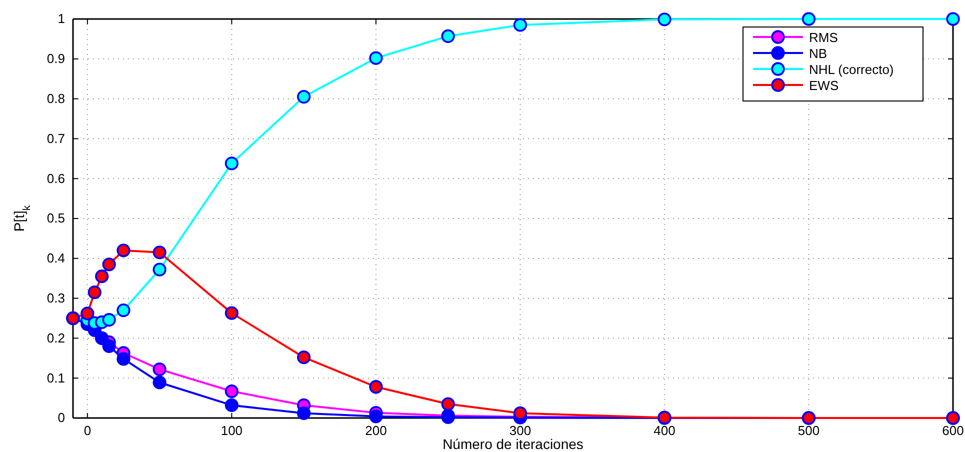  Describe the element at coordinates (55, 218) in the screenshot. I see `y-tick-label: 0.5` at that location.